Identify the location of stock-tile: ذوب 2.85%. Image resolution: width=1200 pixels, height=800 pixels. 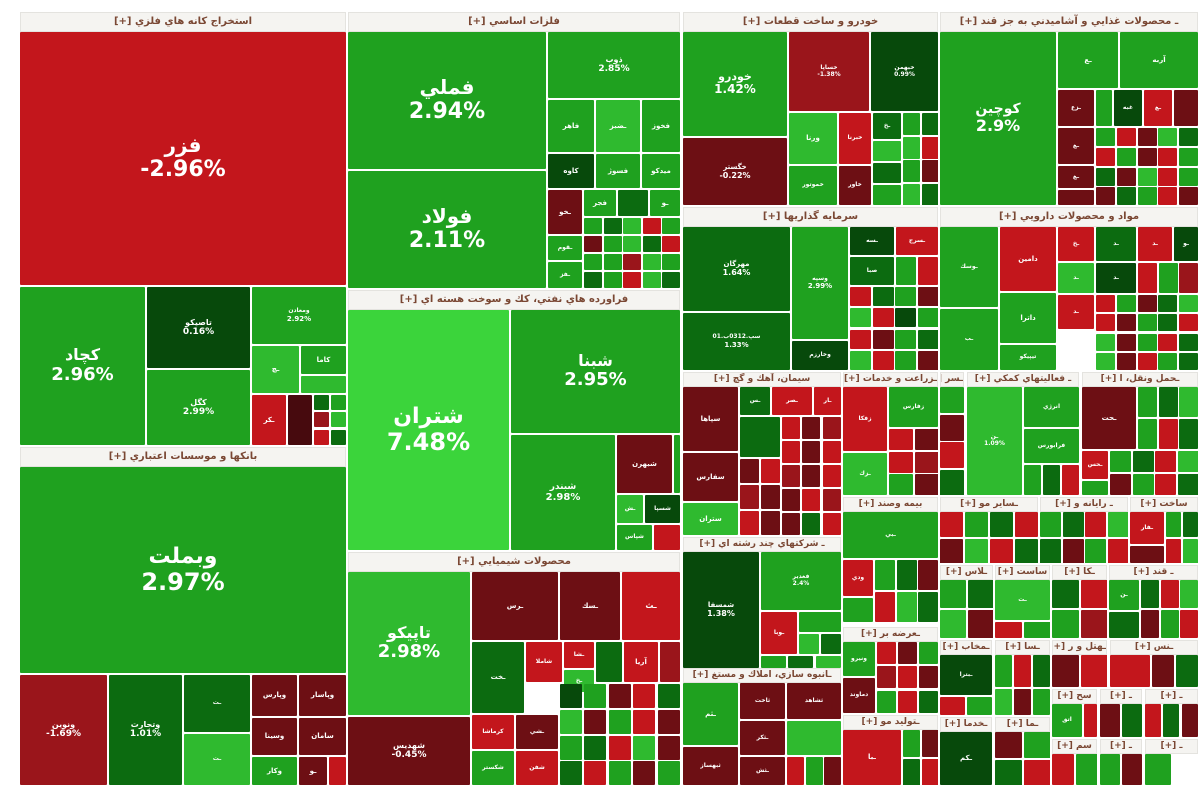
(614, 65).